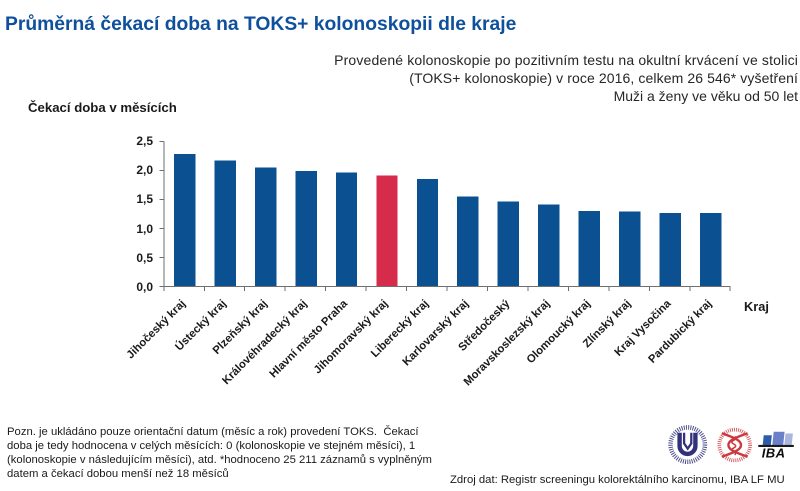 The width and height of the screenshot is (800, 491). Describe the element at coordinates (774, 452) in the screenshot. I see `svg-text: IBA` at that location.